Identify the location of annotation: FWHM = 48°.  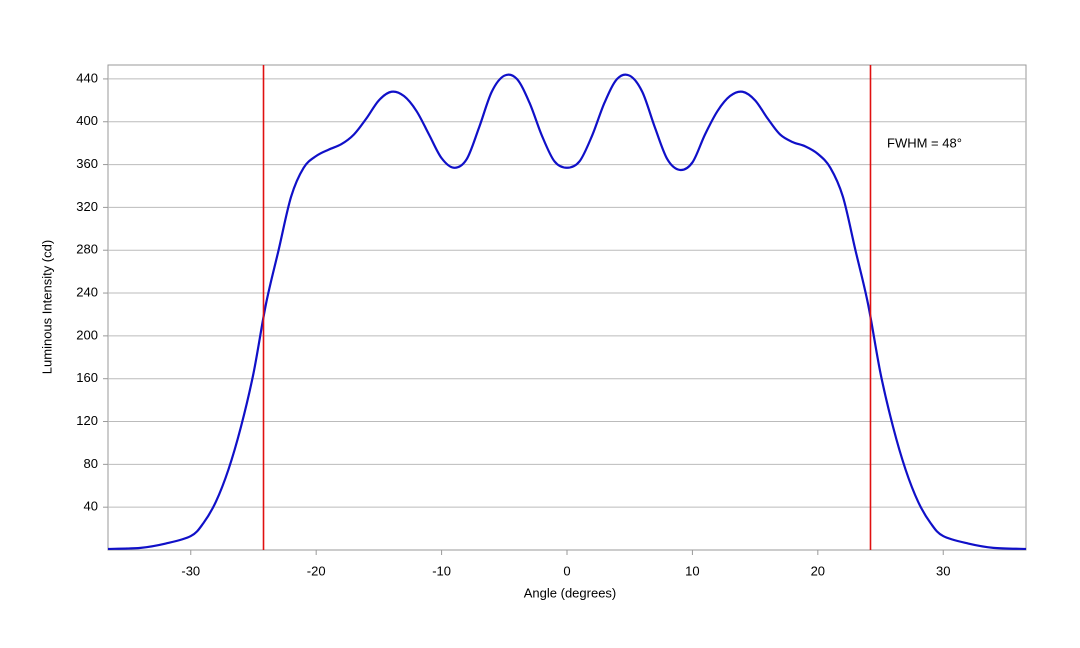
(924, 142).